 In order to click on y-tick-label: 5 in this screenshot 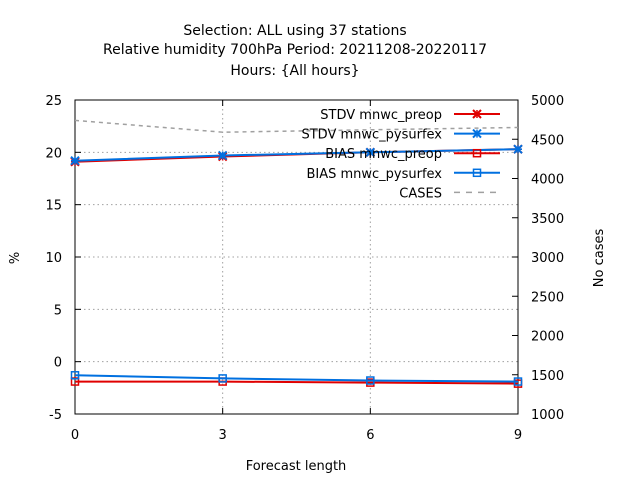, I will do `click(58, 310)`.